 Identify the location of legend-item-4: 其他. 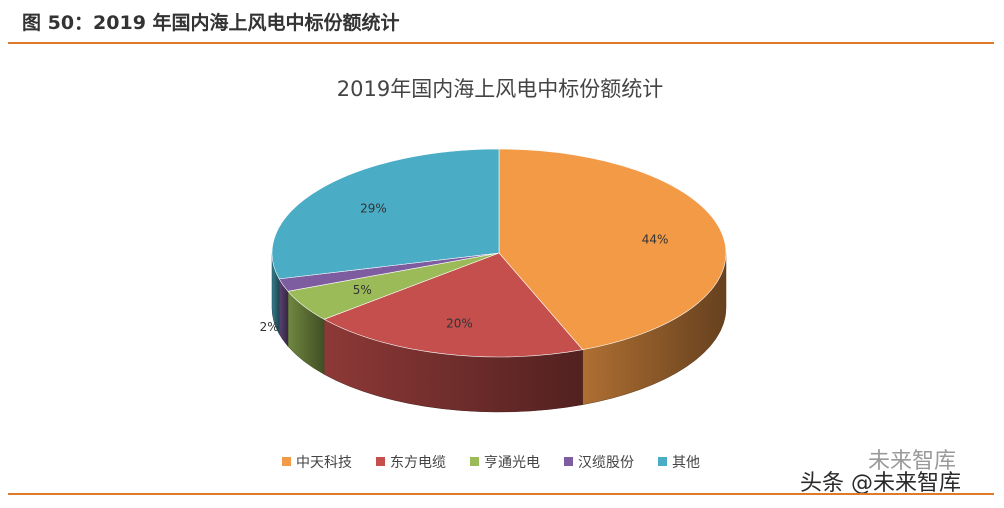
(679, 463).